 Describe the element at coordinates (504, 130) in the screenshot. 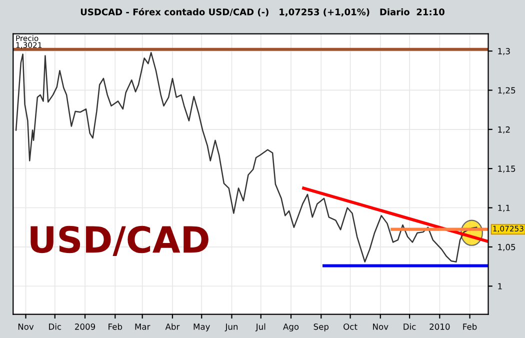

I see `y-tick-label: 1,2` at that location.